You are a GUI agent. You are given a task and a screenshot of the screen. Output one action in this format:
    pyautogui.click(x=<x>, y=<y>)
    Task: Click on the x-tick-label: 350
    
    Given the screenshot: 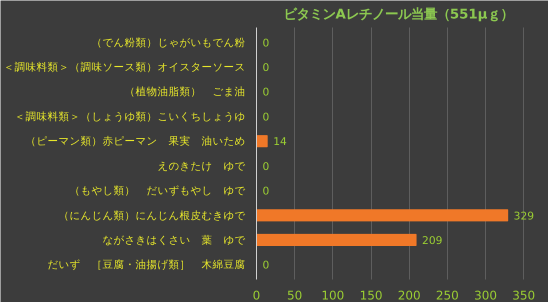 What is the action you would take?
    pyautogui.click(x=524, y=295)
    